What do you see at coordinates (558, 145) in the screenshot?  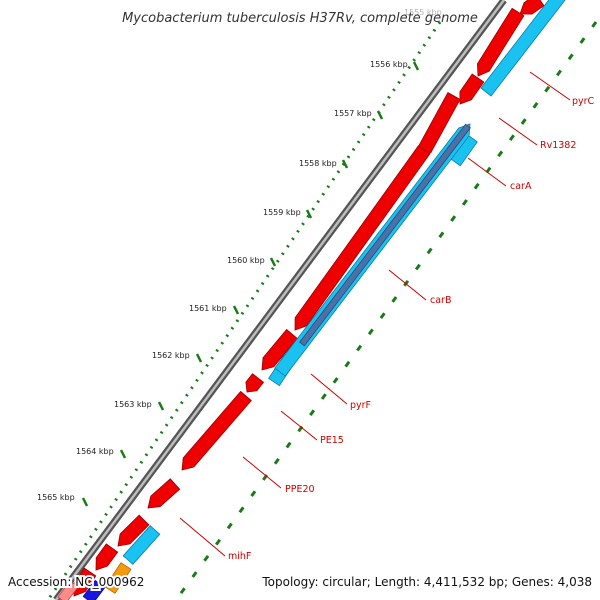 I see `gene-label-Rv1382: Rv1382` at bounding box center [558, 145].